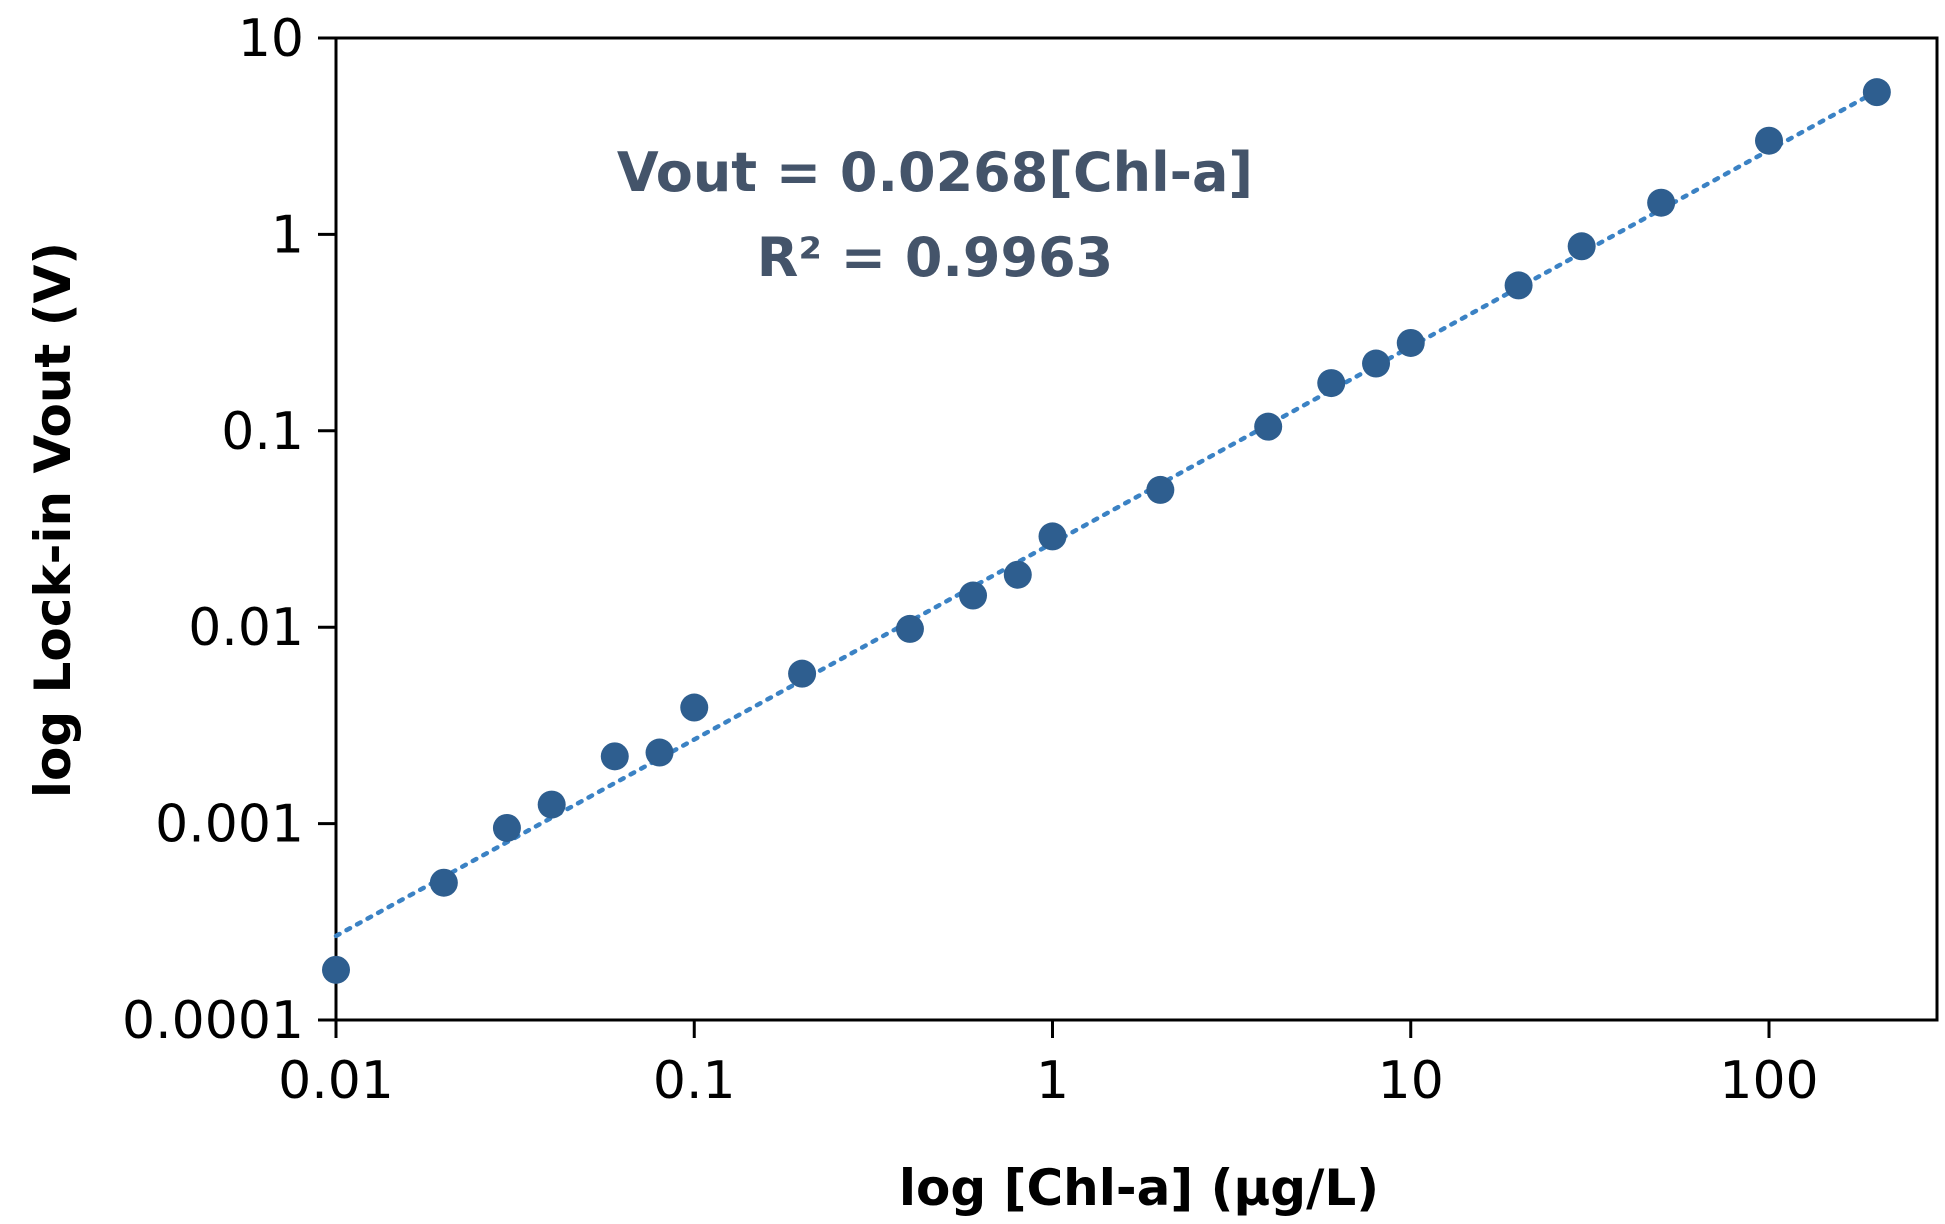 The width and height of the screenshot is (1945, 1224). What do you see at coordinates (287, 235) in the screenshot?
I see `y-tick-label: 1` at bounding box center [287, 235].